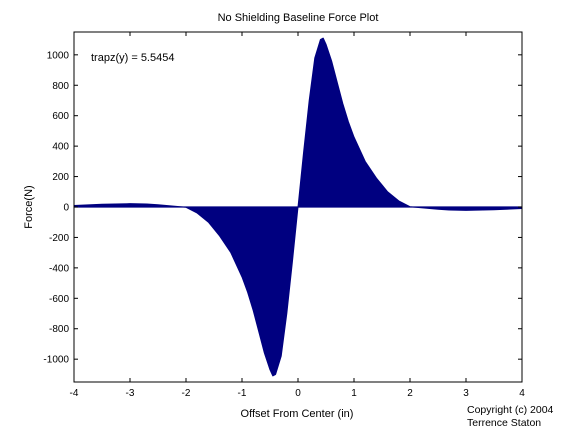 This screenshot has width=576, height=432. I want to click on x-tick-label: -4, so click(74, 393).